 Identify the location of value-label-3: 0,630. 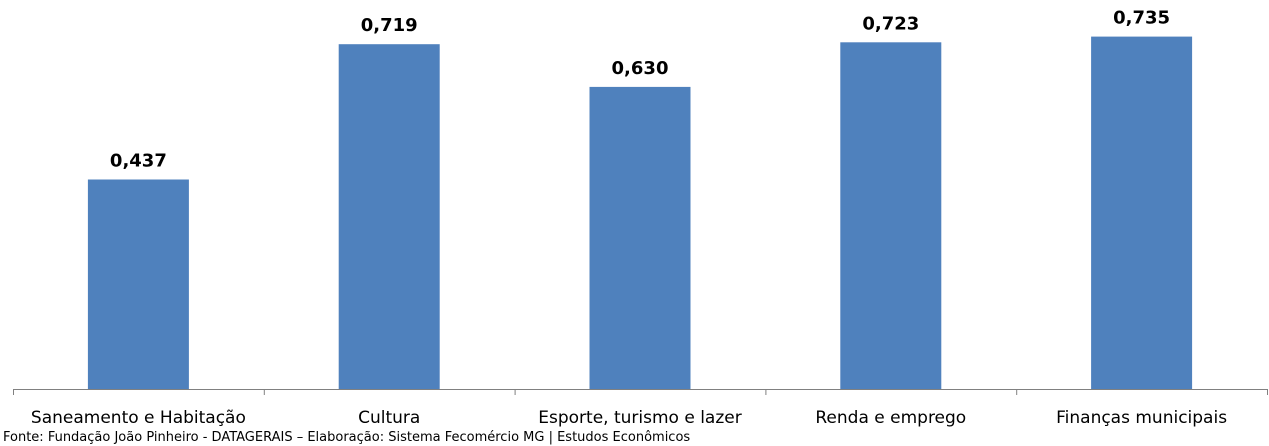
(640, 68).